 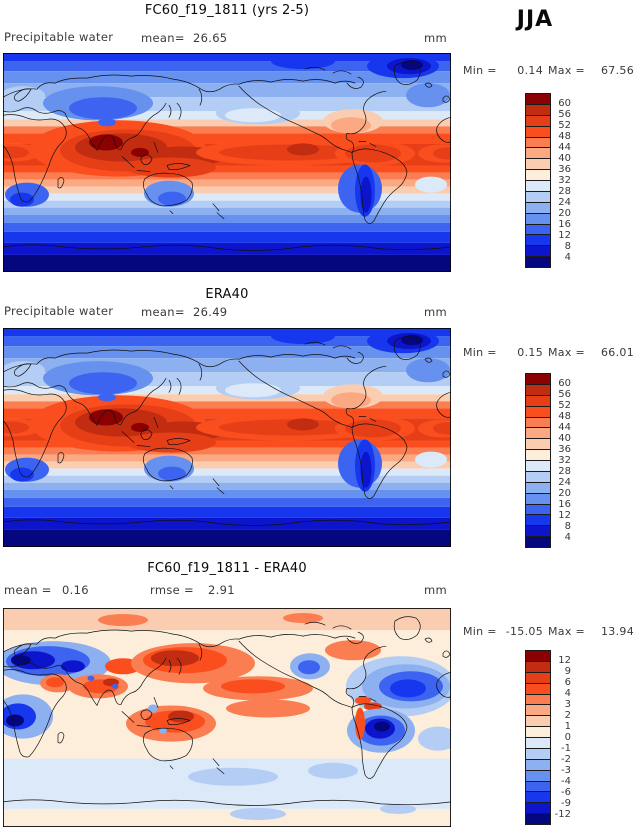 What do you see at coordinates (567, 705) in the screenshot?
I see `colorbar-tick: 3` at bounding box center [567, 705].